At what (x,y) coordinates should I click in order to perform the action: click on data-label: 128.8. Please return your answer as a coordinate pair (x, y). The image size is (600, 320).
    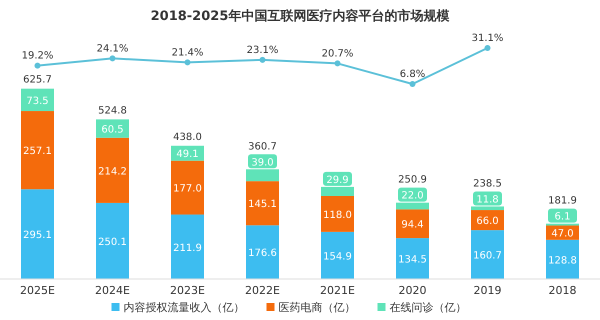
    Looking at the image, I should click on (562, 260).